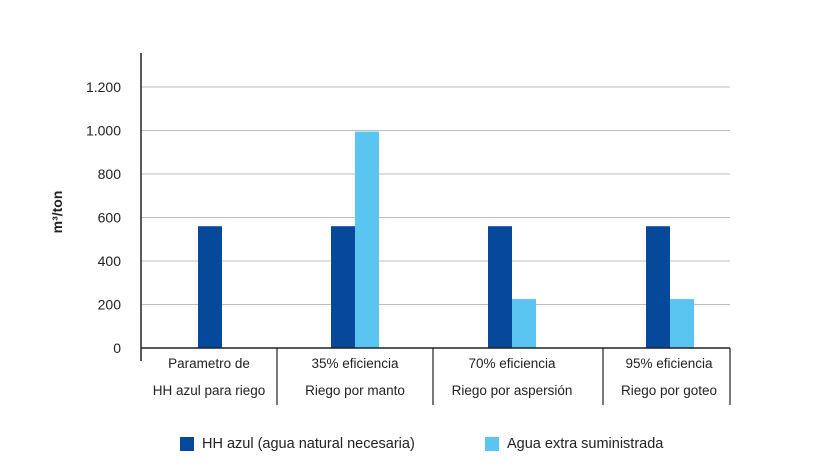 The width and height of the screenshot is (814, 473). I want to click on y-tick-label: 0, so click(117, 348).